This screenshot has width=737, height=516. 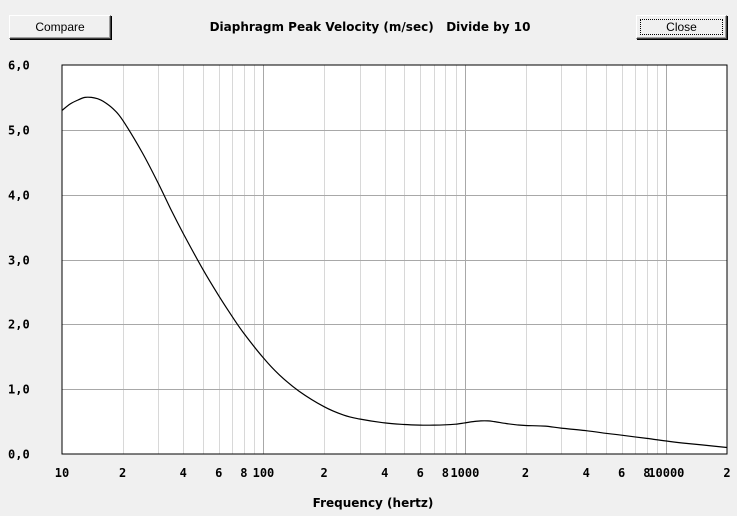 What do you see at coordinates (19, 66) in the screenshot?
I see `y-tick-label-6: 6,0` at bounding box center [19, 66].